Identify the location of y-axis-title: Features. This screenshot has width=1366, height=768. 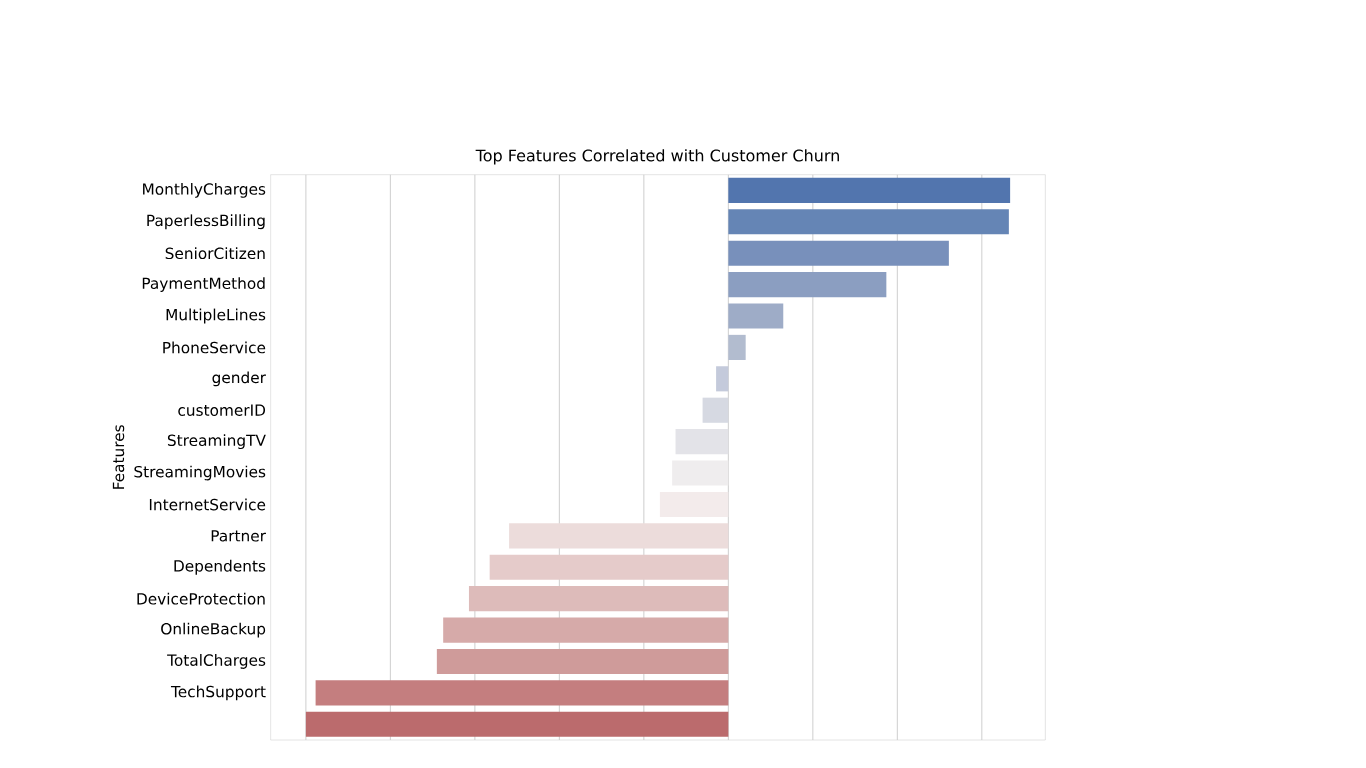
(118, 457).